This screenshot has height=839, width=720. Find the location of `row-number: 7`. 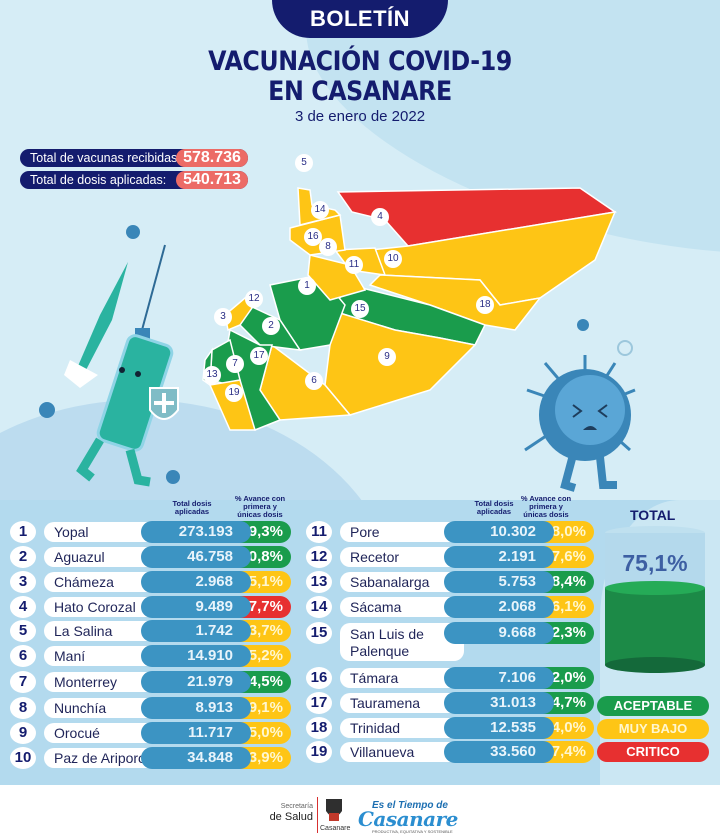

row-number: 7 is located at coordinates (23, 682).